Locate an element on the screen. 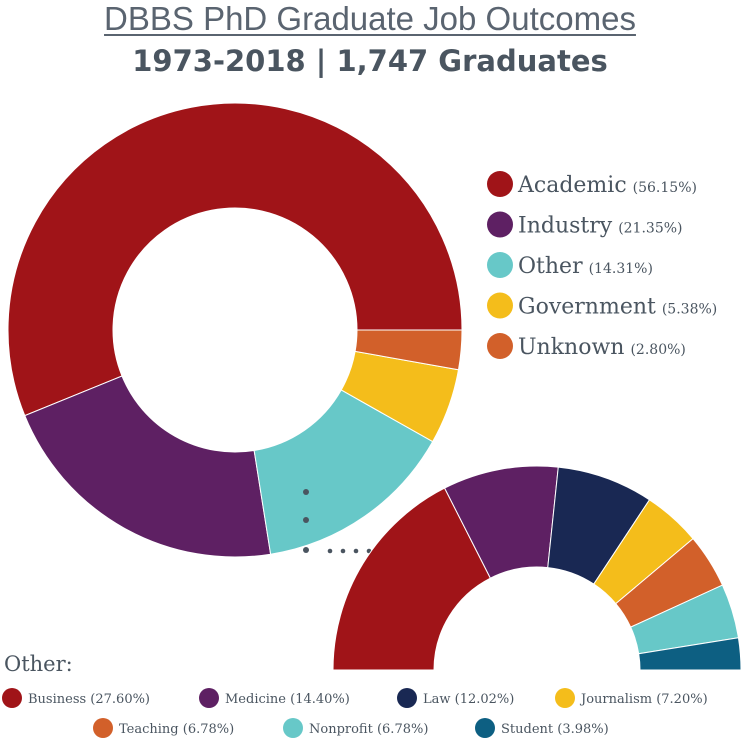  slice-other is located at coordinates (343, 472).